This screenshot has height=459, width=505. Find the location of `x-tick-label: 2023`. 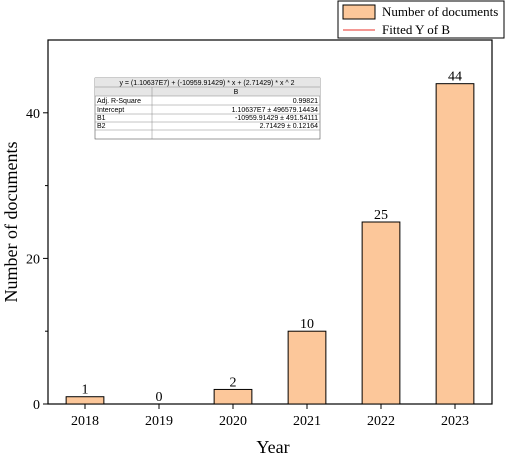

x-tick-label: 2023 is located at coordinates (455, 421).